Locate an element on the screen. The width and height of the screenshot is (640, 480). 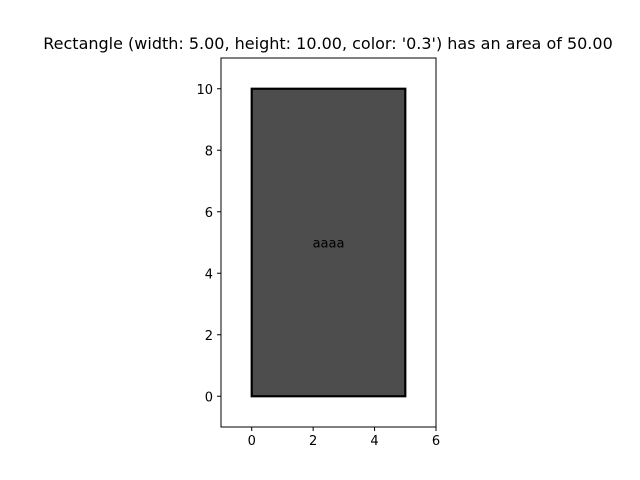
x-tick-label: 2 is located at coordinates (313, 441).